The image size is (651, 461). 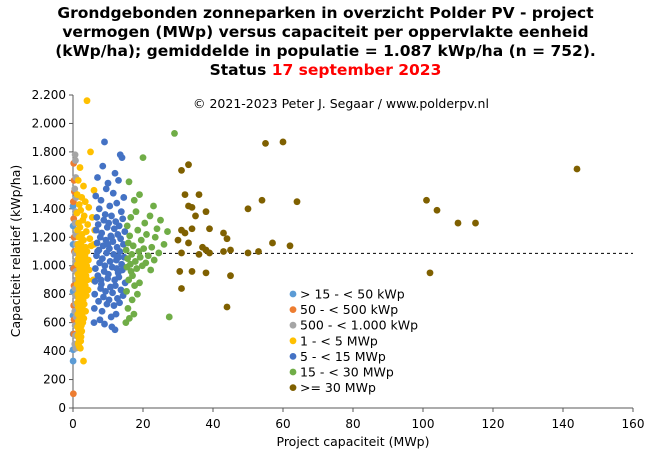 What do you see at coordinates (353, 441) in the screenshot?
I see `x-axis-label: Project capaciteit (MWp)` at bounding box center [353, 441].